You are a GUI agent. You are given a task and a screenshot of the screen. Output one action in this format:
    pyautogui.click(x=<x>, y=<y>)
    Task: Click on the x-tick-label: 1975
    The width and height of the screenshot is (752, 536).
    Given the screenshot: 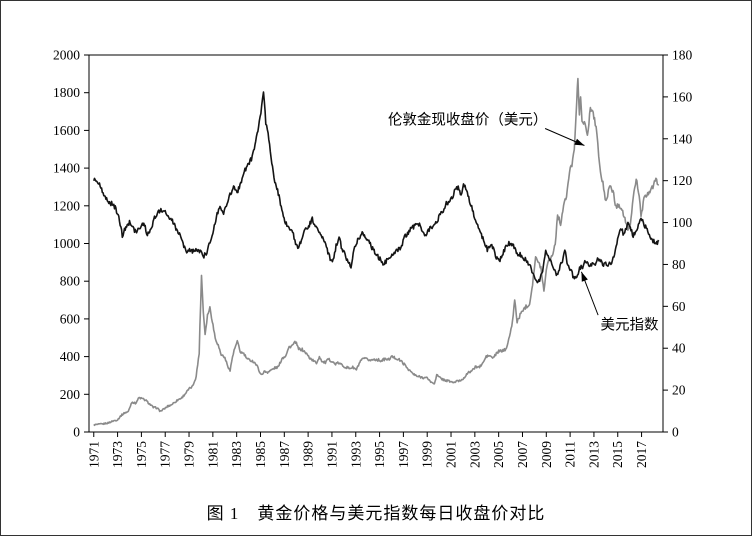 What is the action you would take?
    pyautogui.click(x=141, y=454)
    